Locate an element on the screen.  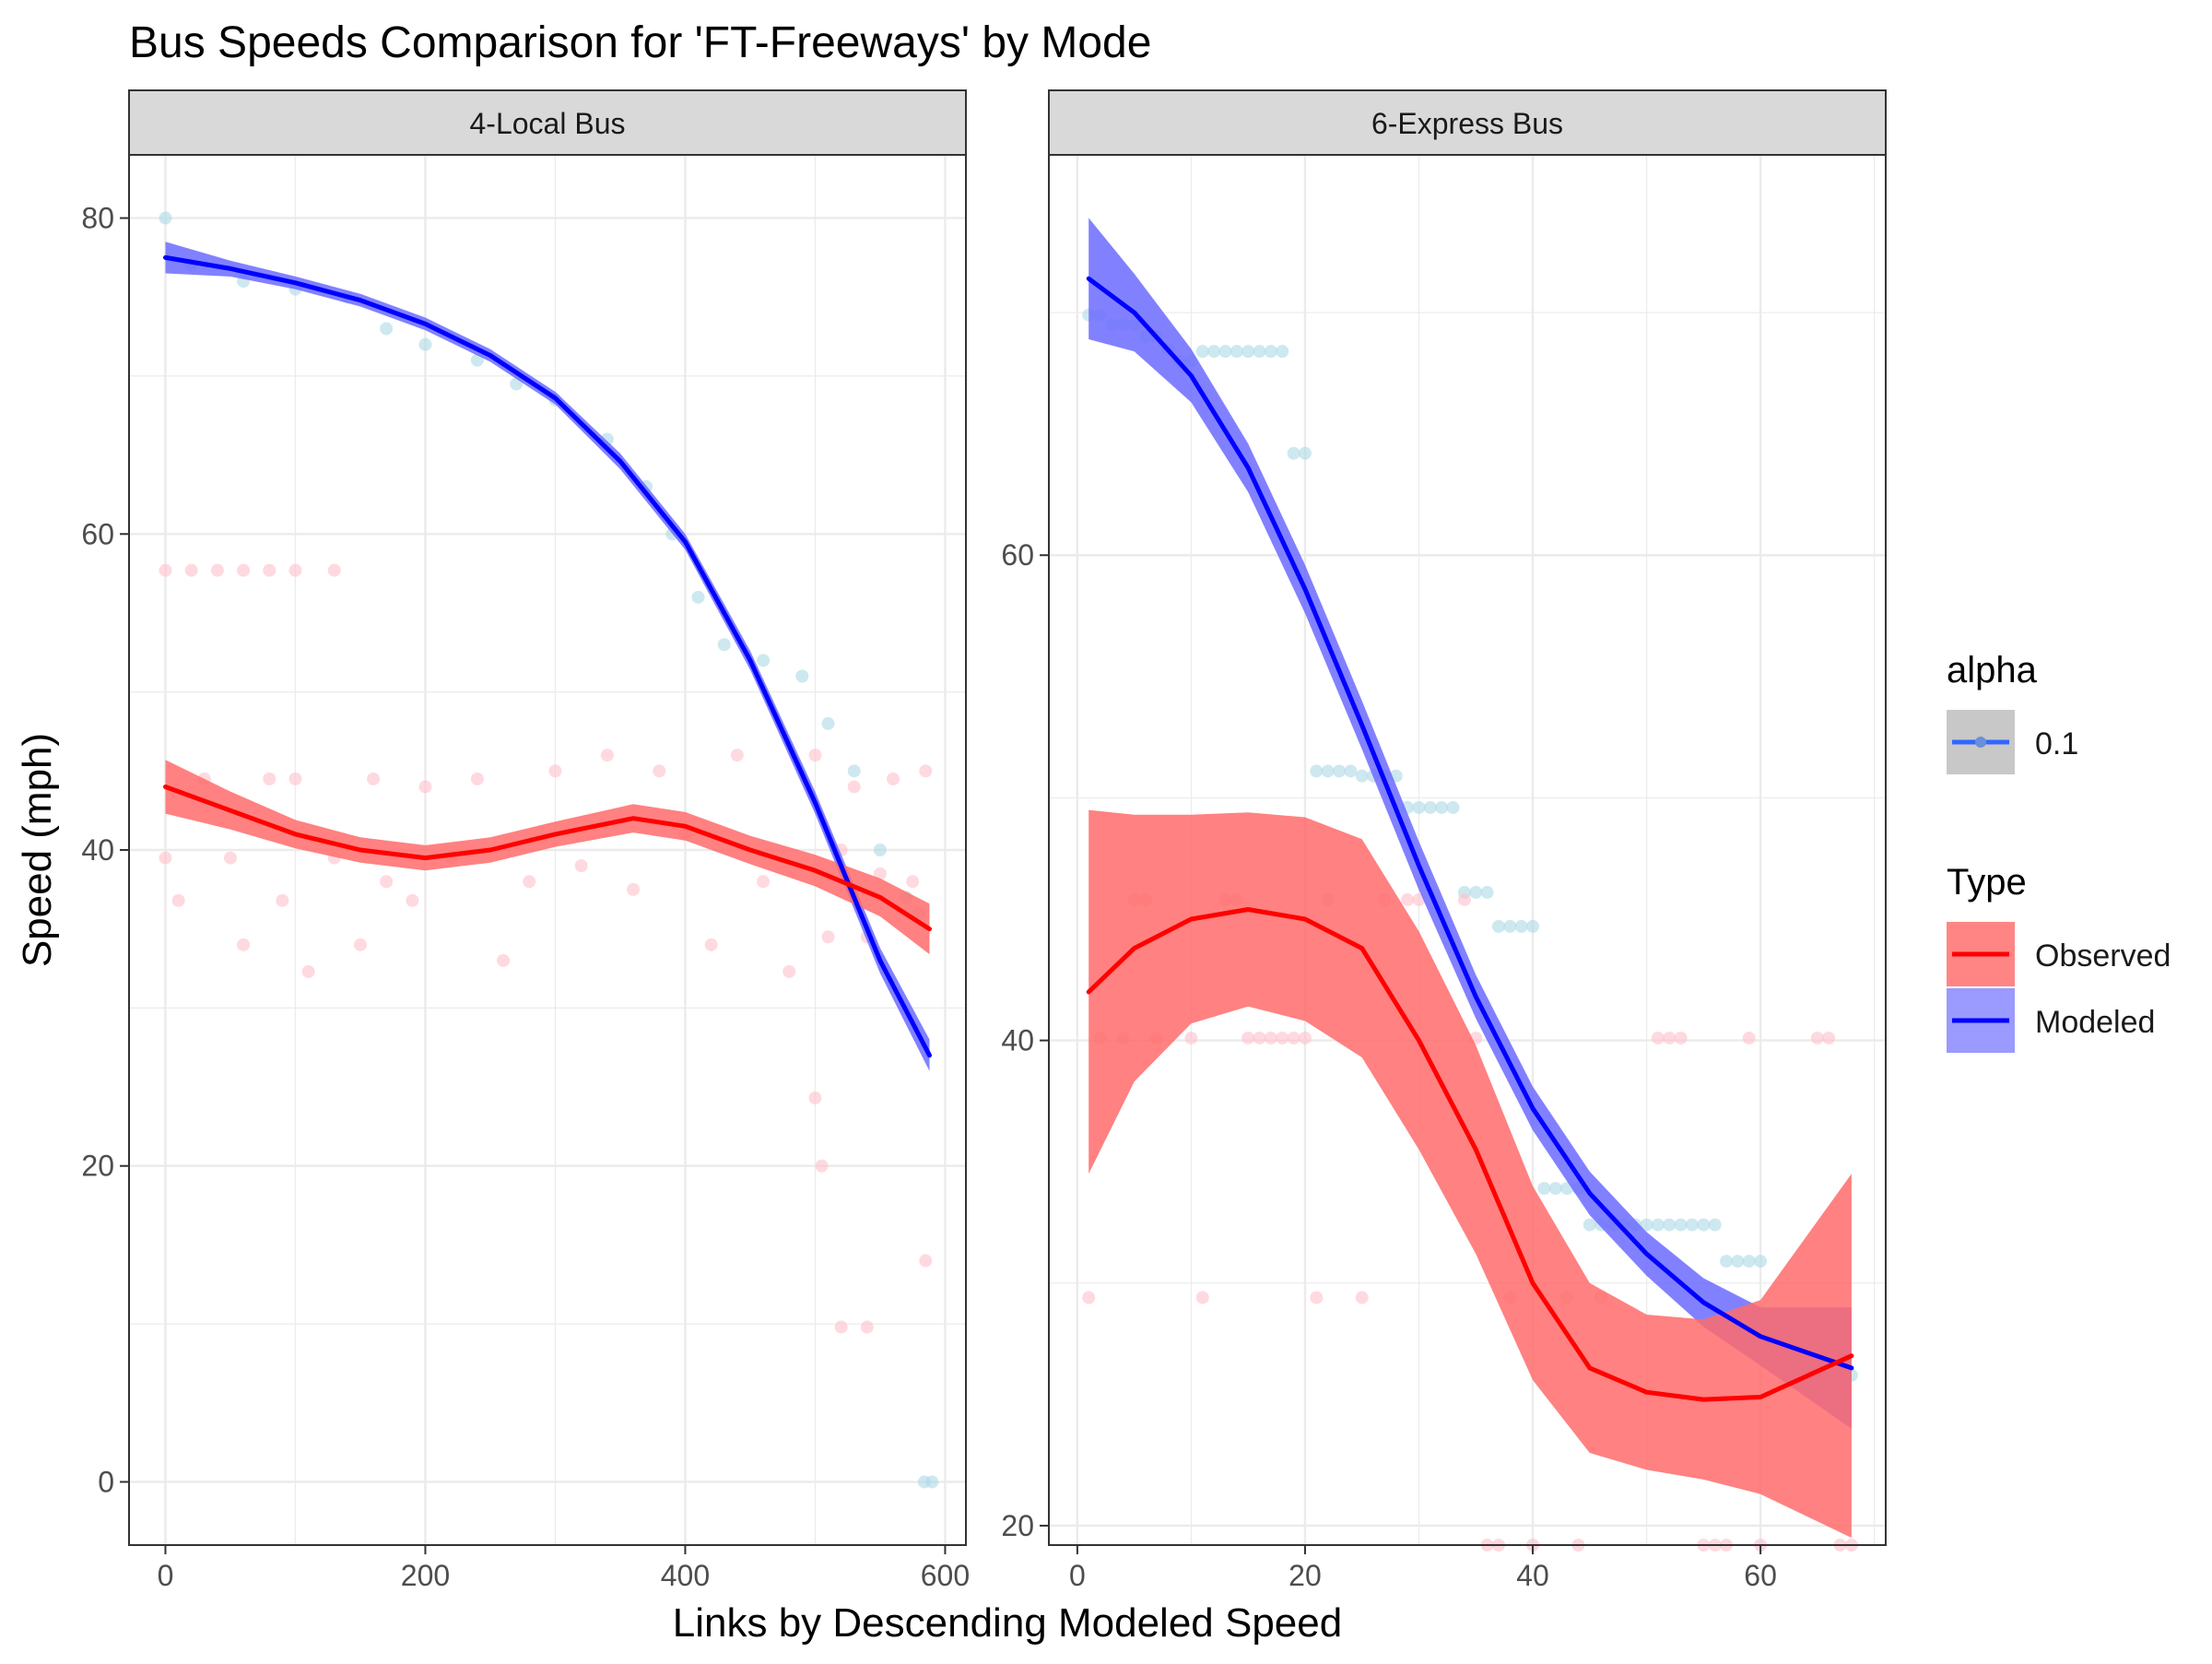
legend-modeled-label: Modeled is located at coordinates (2095, 1022).